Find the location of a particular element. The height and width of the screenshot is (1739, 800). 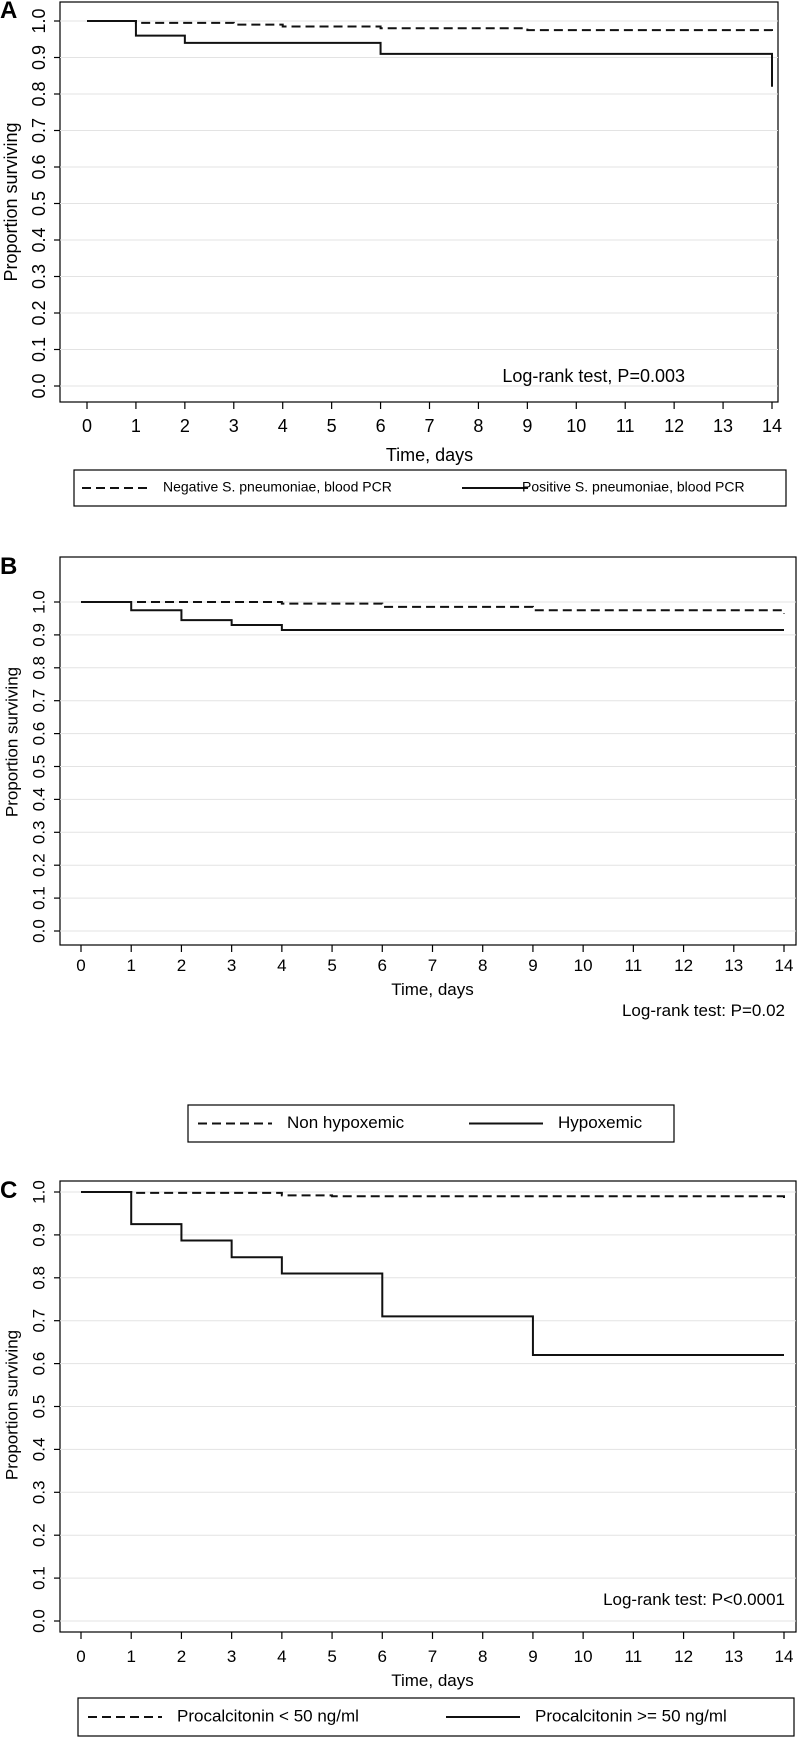

log-rank-annotation: Log-rank test, P=0.003 is located at coordinates (593, 376).